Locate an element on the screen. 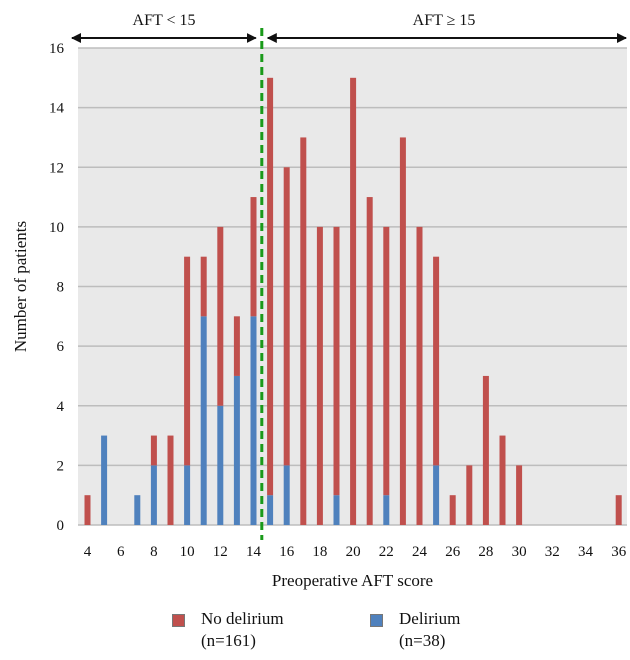 The image size is (630, 660). y-axis-ticks: 0 2 4 6 8 10 12 14 16 is located at coordinates (57, 287).